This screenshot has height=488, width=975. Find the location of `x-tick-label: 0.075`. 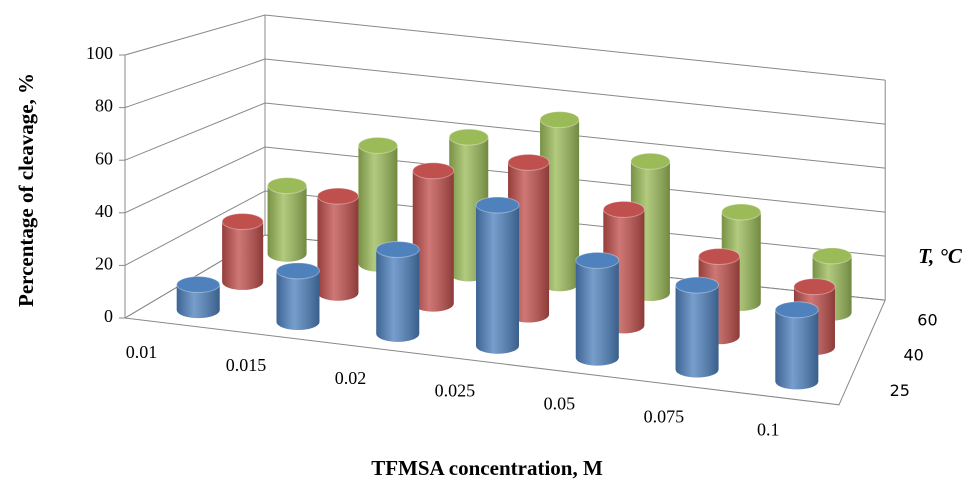

x-tick-label: 0.075 is located at coordinates (664, 417).